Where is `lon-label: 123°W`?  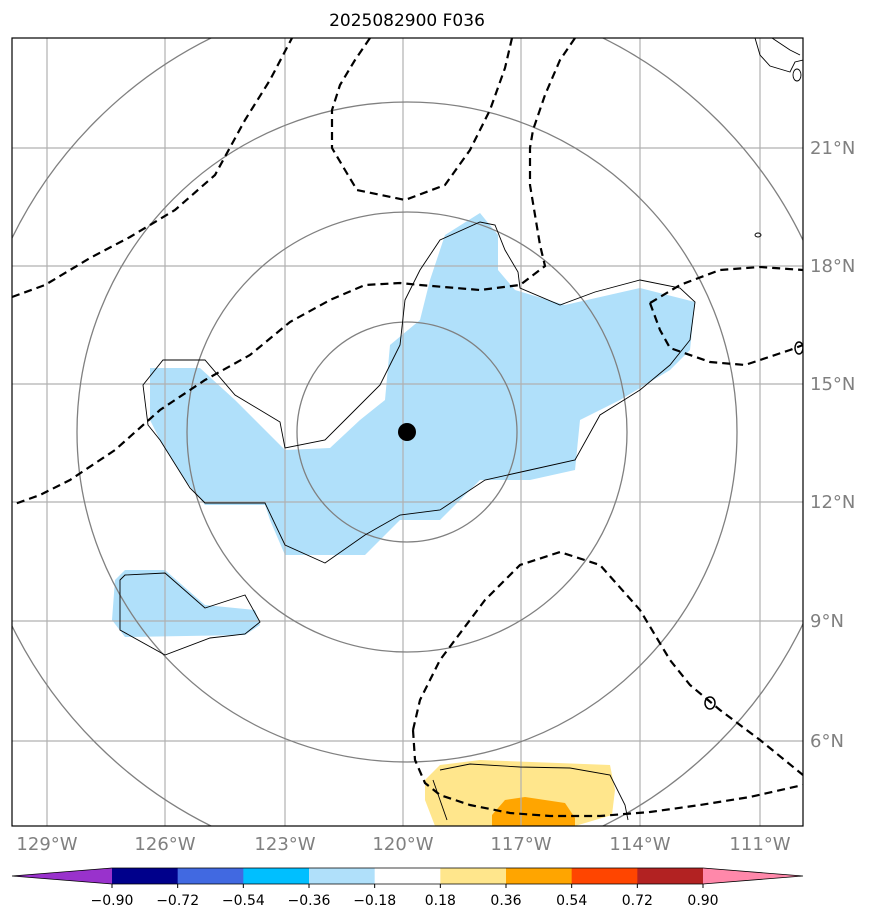
lon-label: 123°W is located at coordinates (284, 844).